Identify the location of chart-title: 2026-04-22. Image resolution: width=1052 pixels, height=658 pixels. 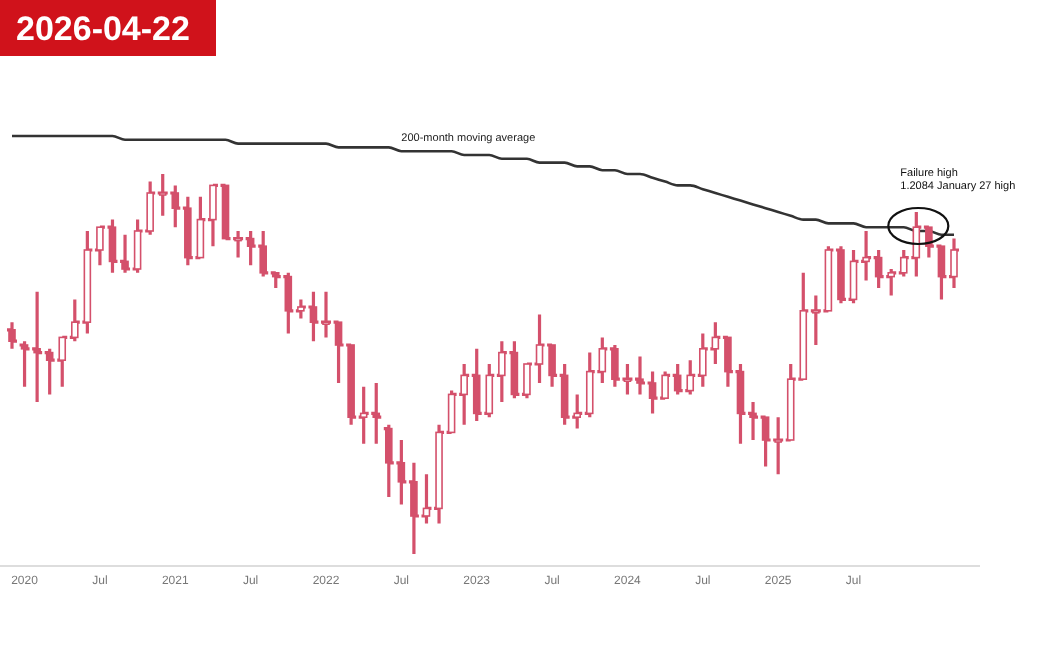
(103, 29).